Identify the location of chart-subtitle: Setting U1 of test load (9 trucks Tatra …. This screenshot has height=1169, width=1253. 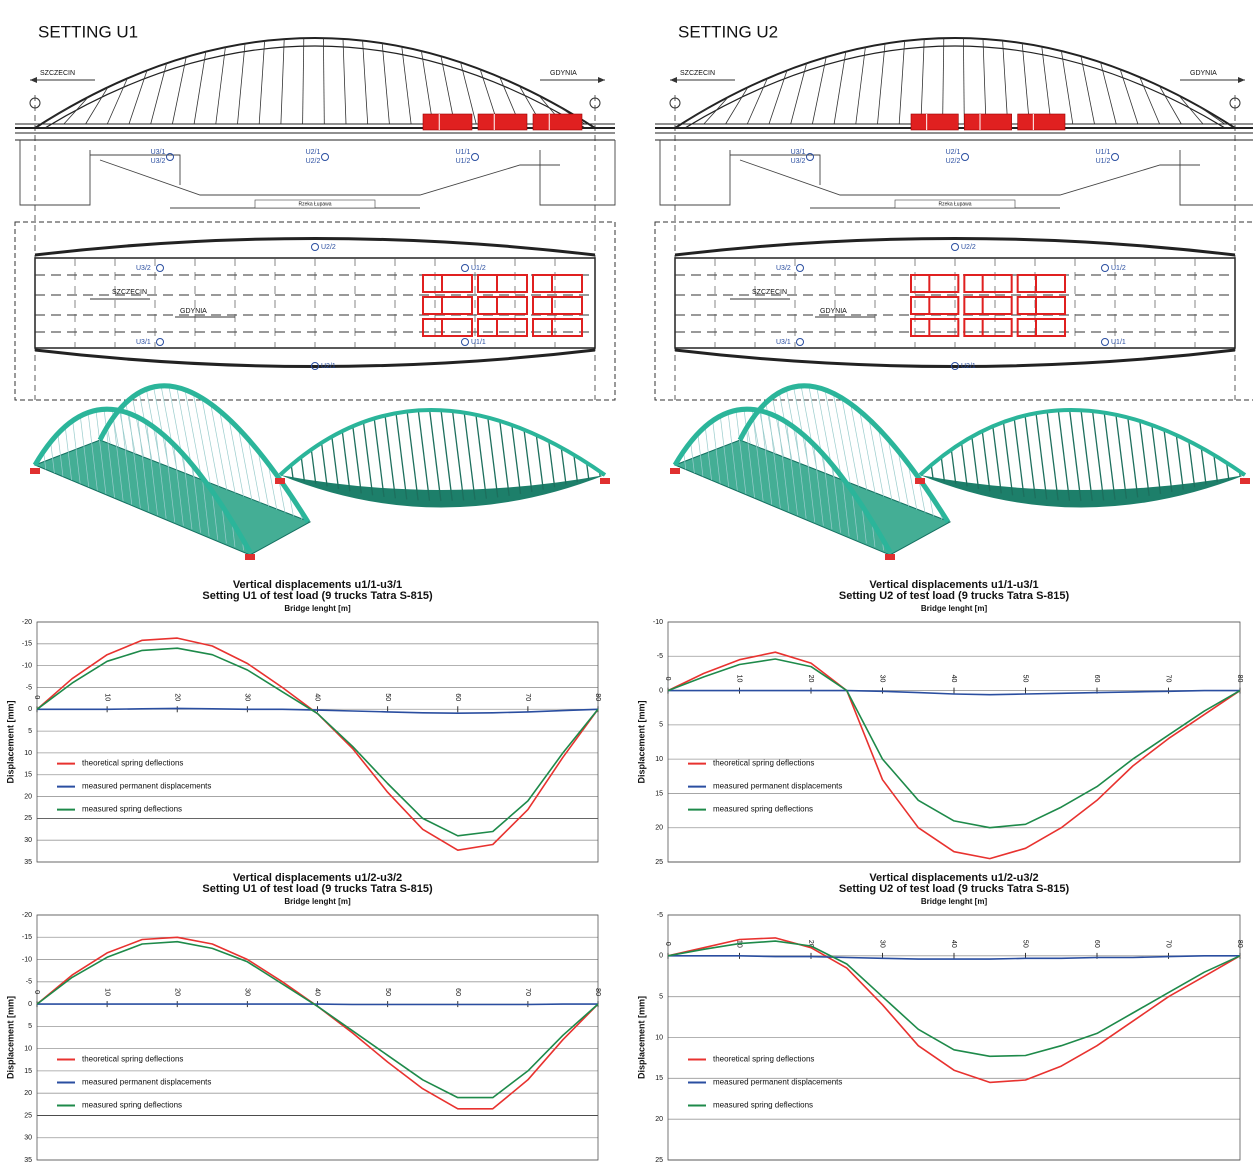
(317, 596).